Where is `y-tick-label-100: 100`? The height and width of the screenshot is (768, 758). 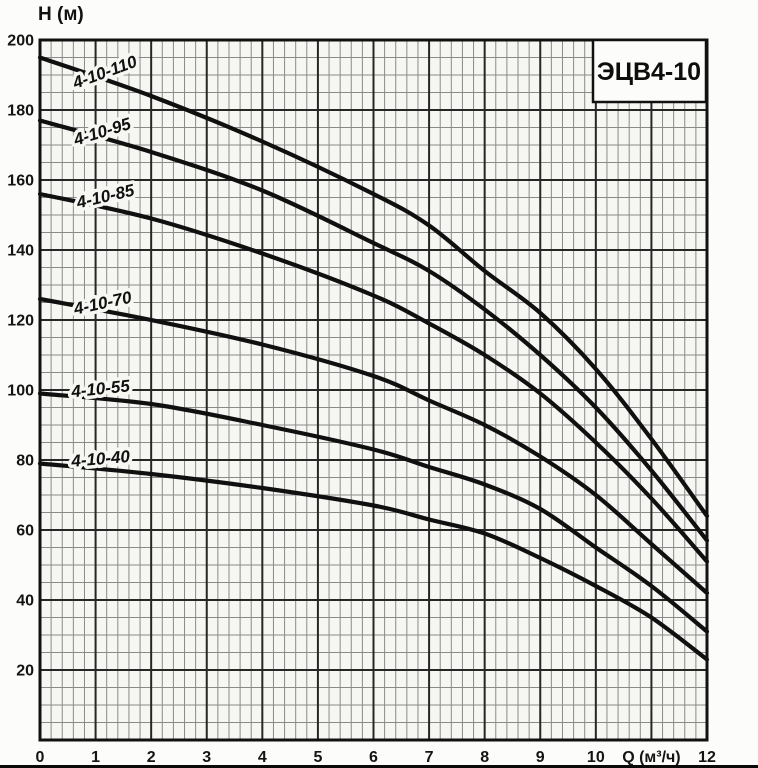 y-tick-label-100: 100 is located at coordinates (20, 391).